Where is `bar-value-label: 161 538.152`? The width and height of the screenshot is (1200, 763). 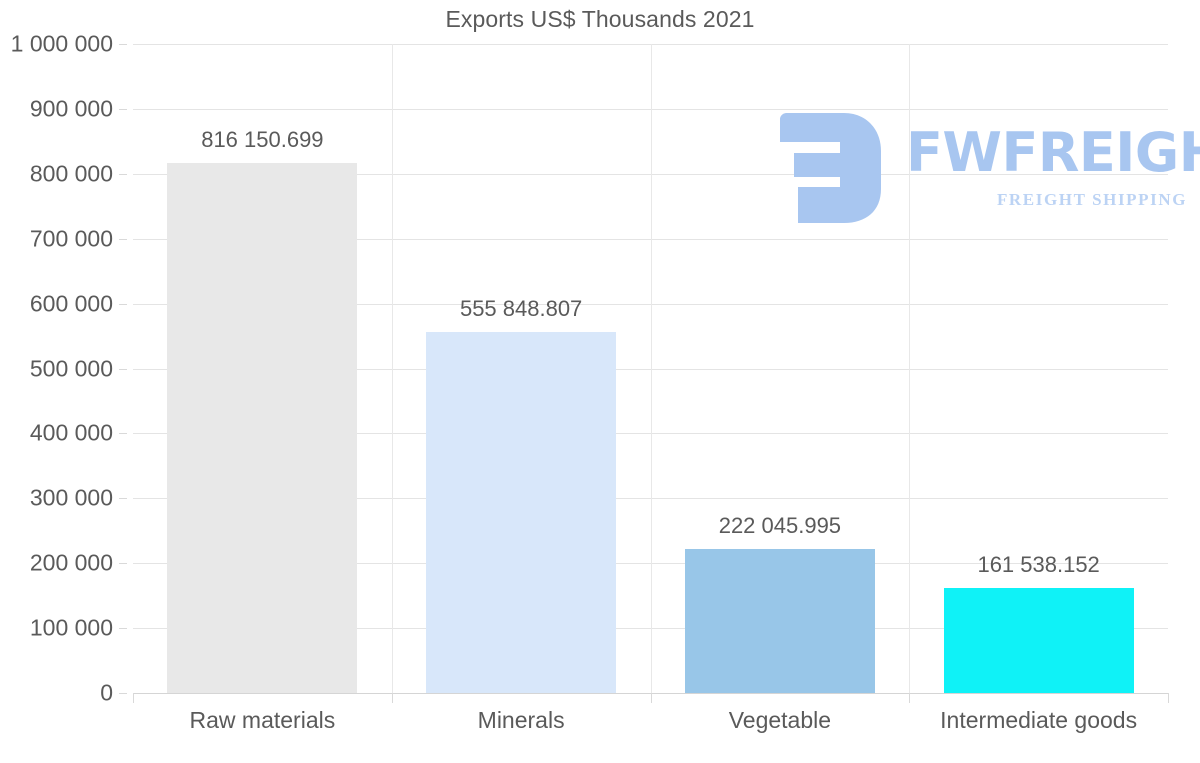 bar-value-label: 161 538.152 is located at coordinates (1038, 565).